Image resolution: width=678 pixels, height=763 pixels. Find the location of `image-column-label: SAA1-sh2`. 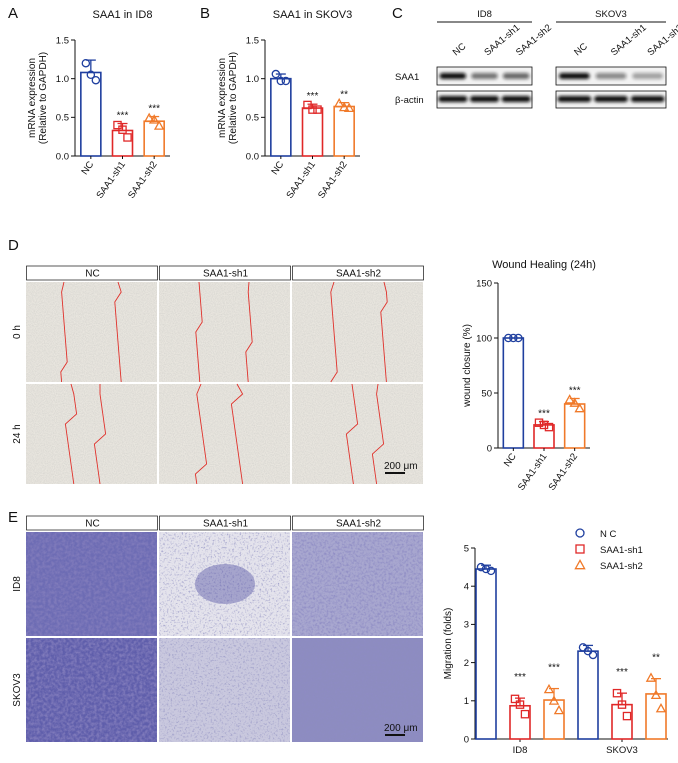

image-column-label: SAA1-sh2 is located at coordinates (358, 524).